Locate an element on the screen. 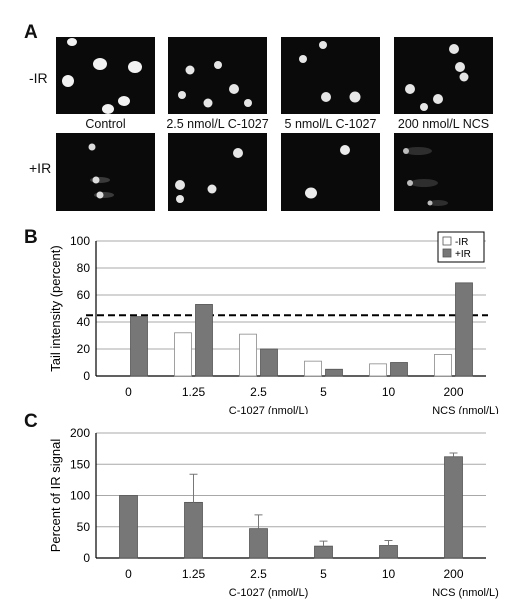 The width and height of the screenshot is (520, 616). micrograph-control-minus-ir is located at coordinates (105, 75).